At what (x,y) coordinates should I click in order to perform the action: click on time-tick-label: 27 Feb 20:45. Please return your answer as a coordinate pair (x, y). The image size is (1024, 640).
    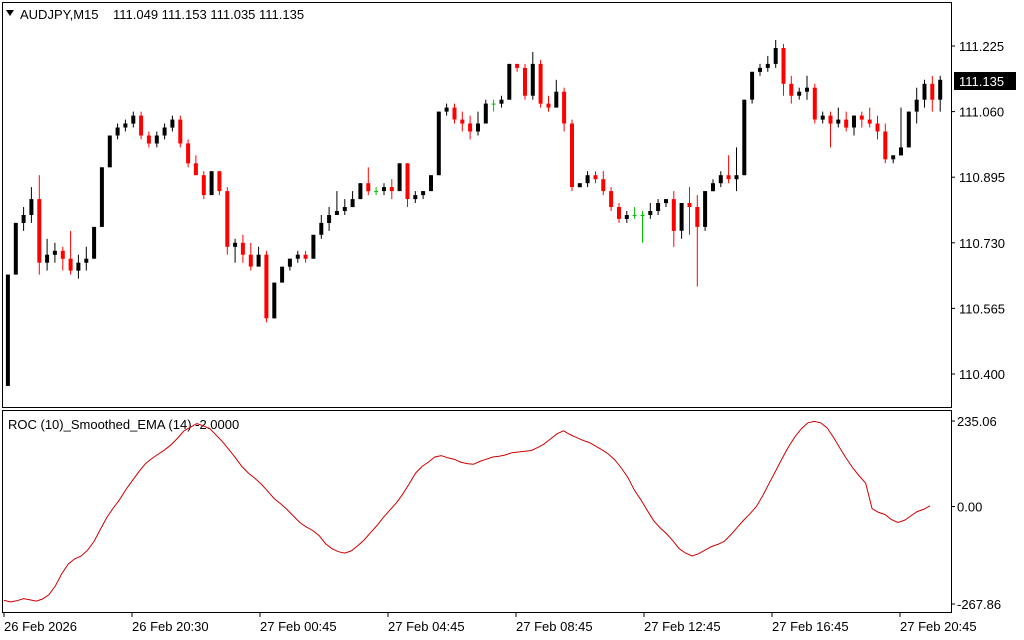
    Looking at the image, I should click on (938, 626).